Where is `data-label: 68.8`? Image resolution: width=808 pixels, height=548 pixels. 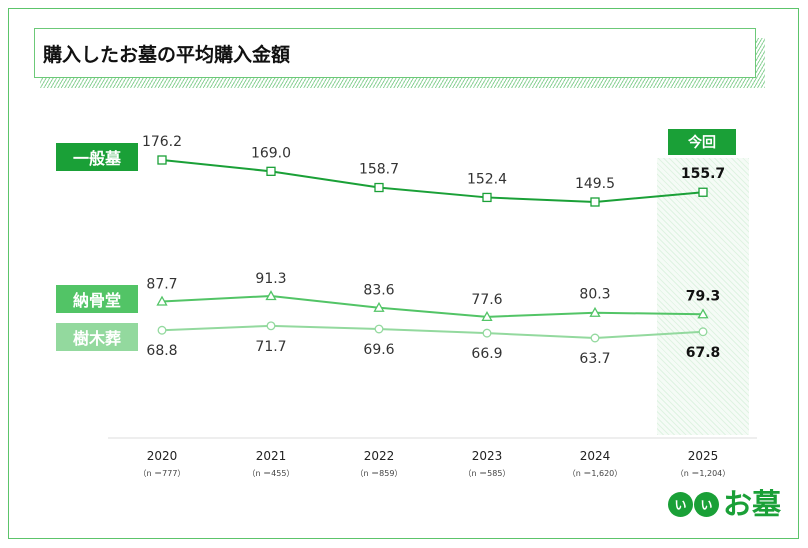
data-label: 68.8 is located at coordinates (161, 351).